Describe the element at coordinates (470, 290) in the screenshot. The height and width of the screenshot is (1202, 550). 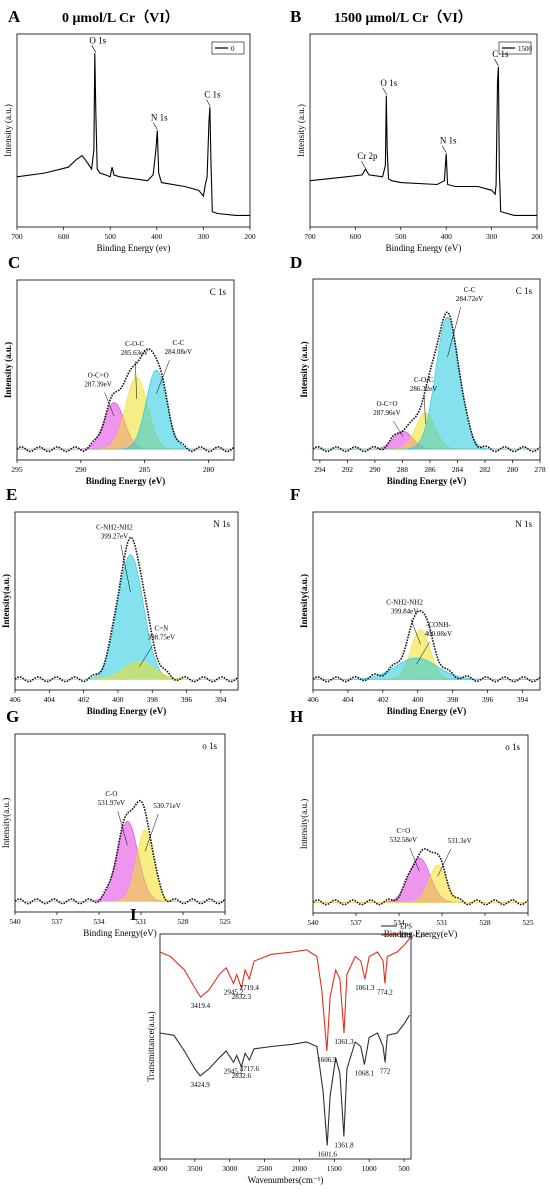
I see `peak-label: C-C` at that location.